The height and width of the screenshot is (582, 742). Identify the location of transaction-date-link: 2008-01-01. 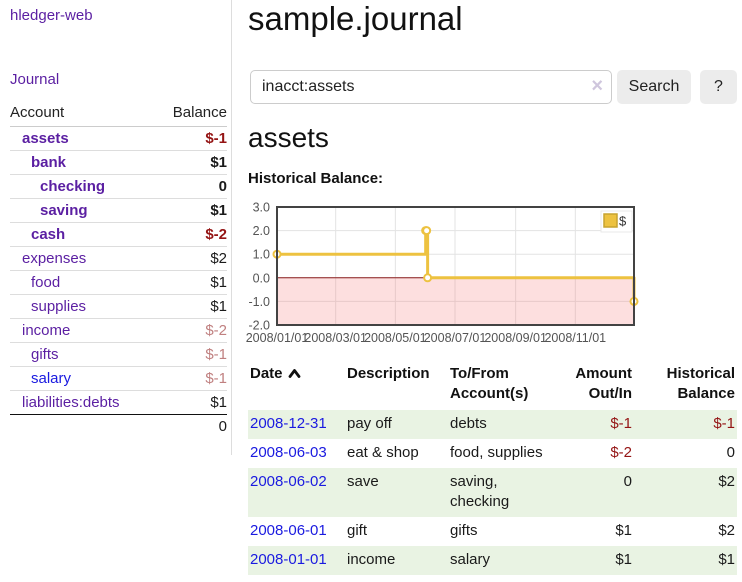
(288, 559).